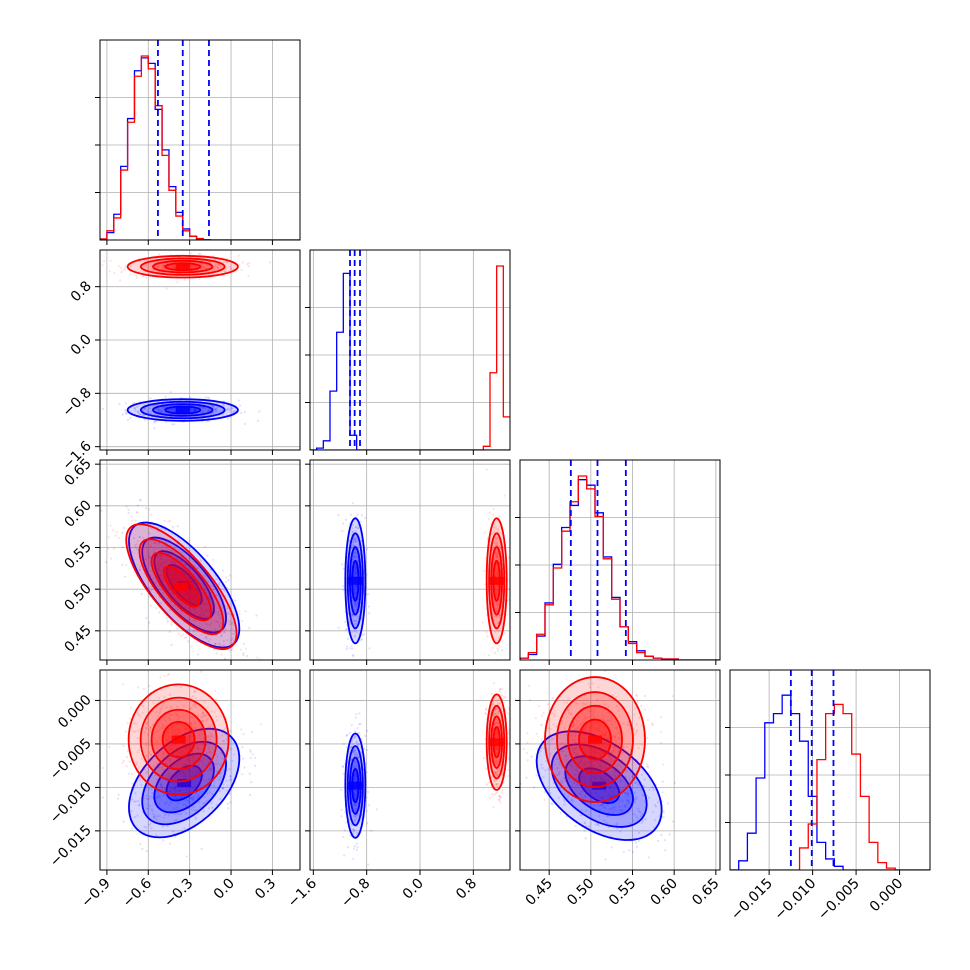  What do you see at coordinates (77, 513) in the screenshot?
I see `y-tick-label: 0.60` at bounding box center [77, 513].